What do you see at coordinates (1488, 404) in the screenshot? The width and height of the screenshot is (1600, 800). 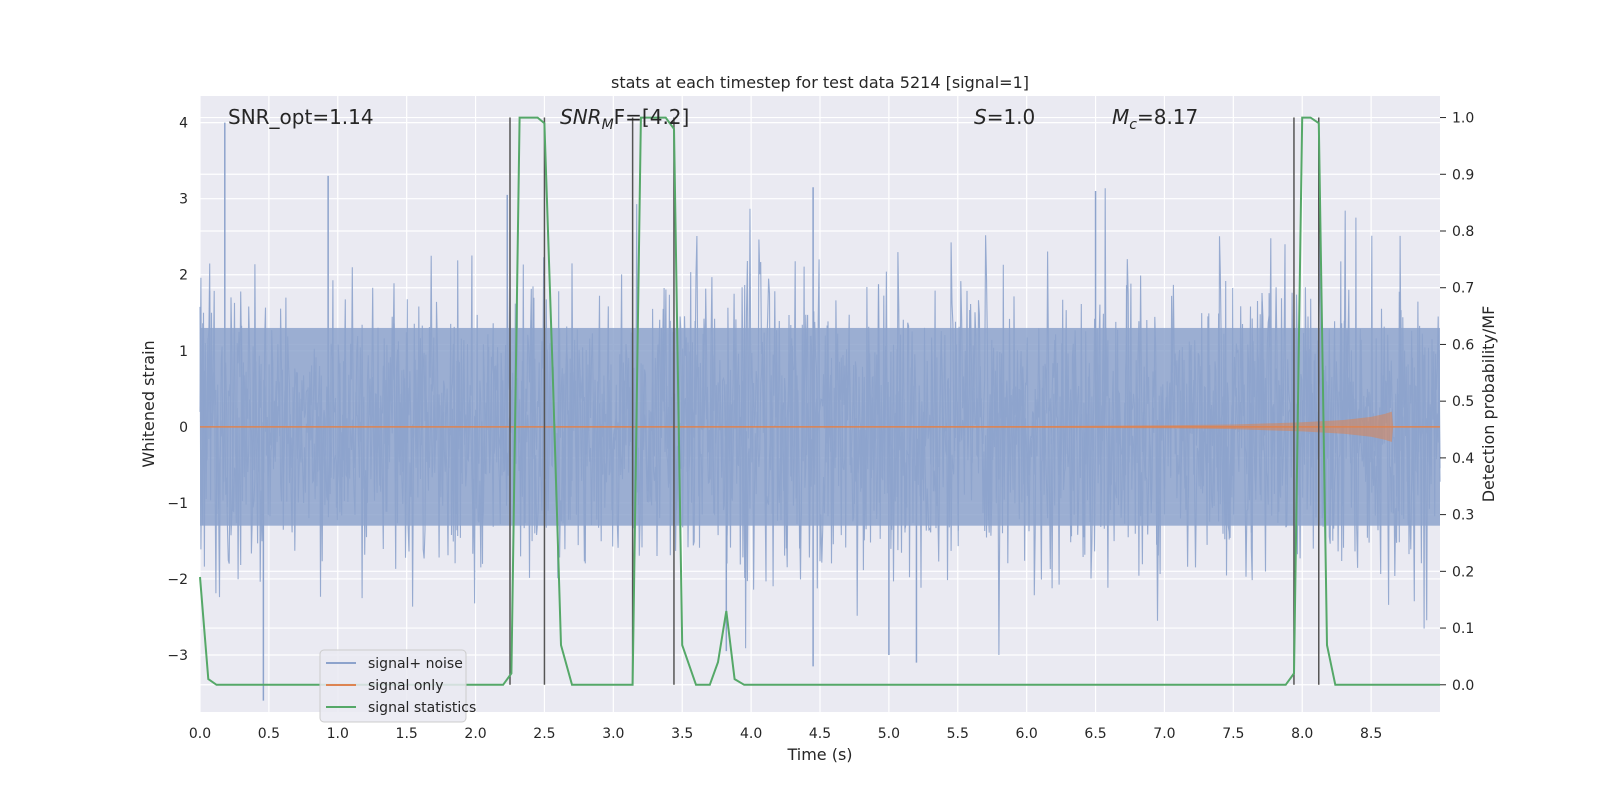 I see `y2-axis-label: Detection probability/MF` at bounding box center [1488, 404].